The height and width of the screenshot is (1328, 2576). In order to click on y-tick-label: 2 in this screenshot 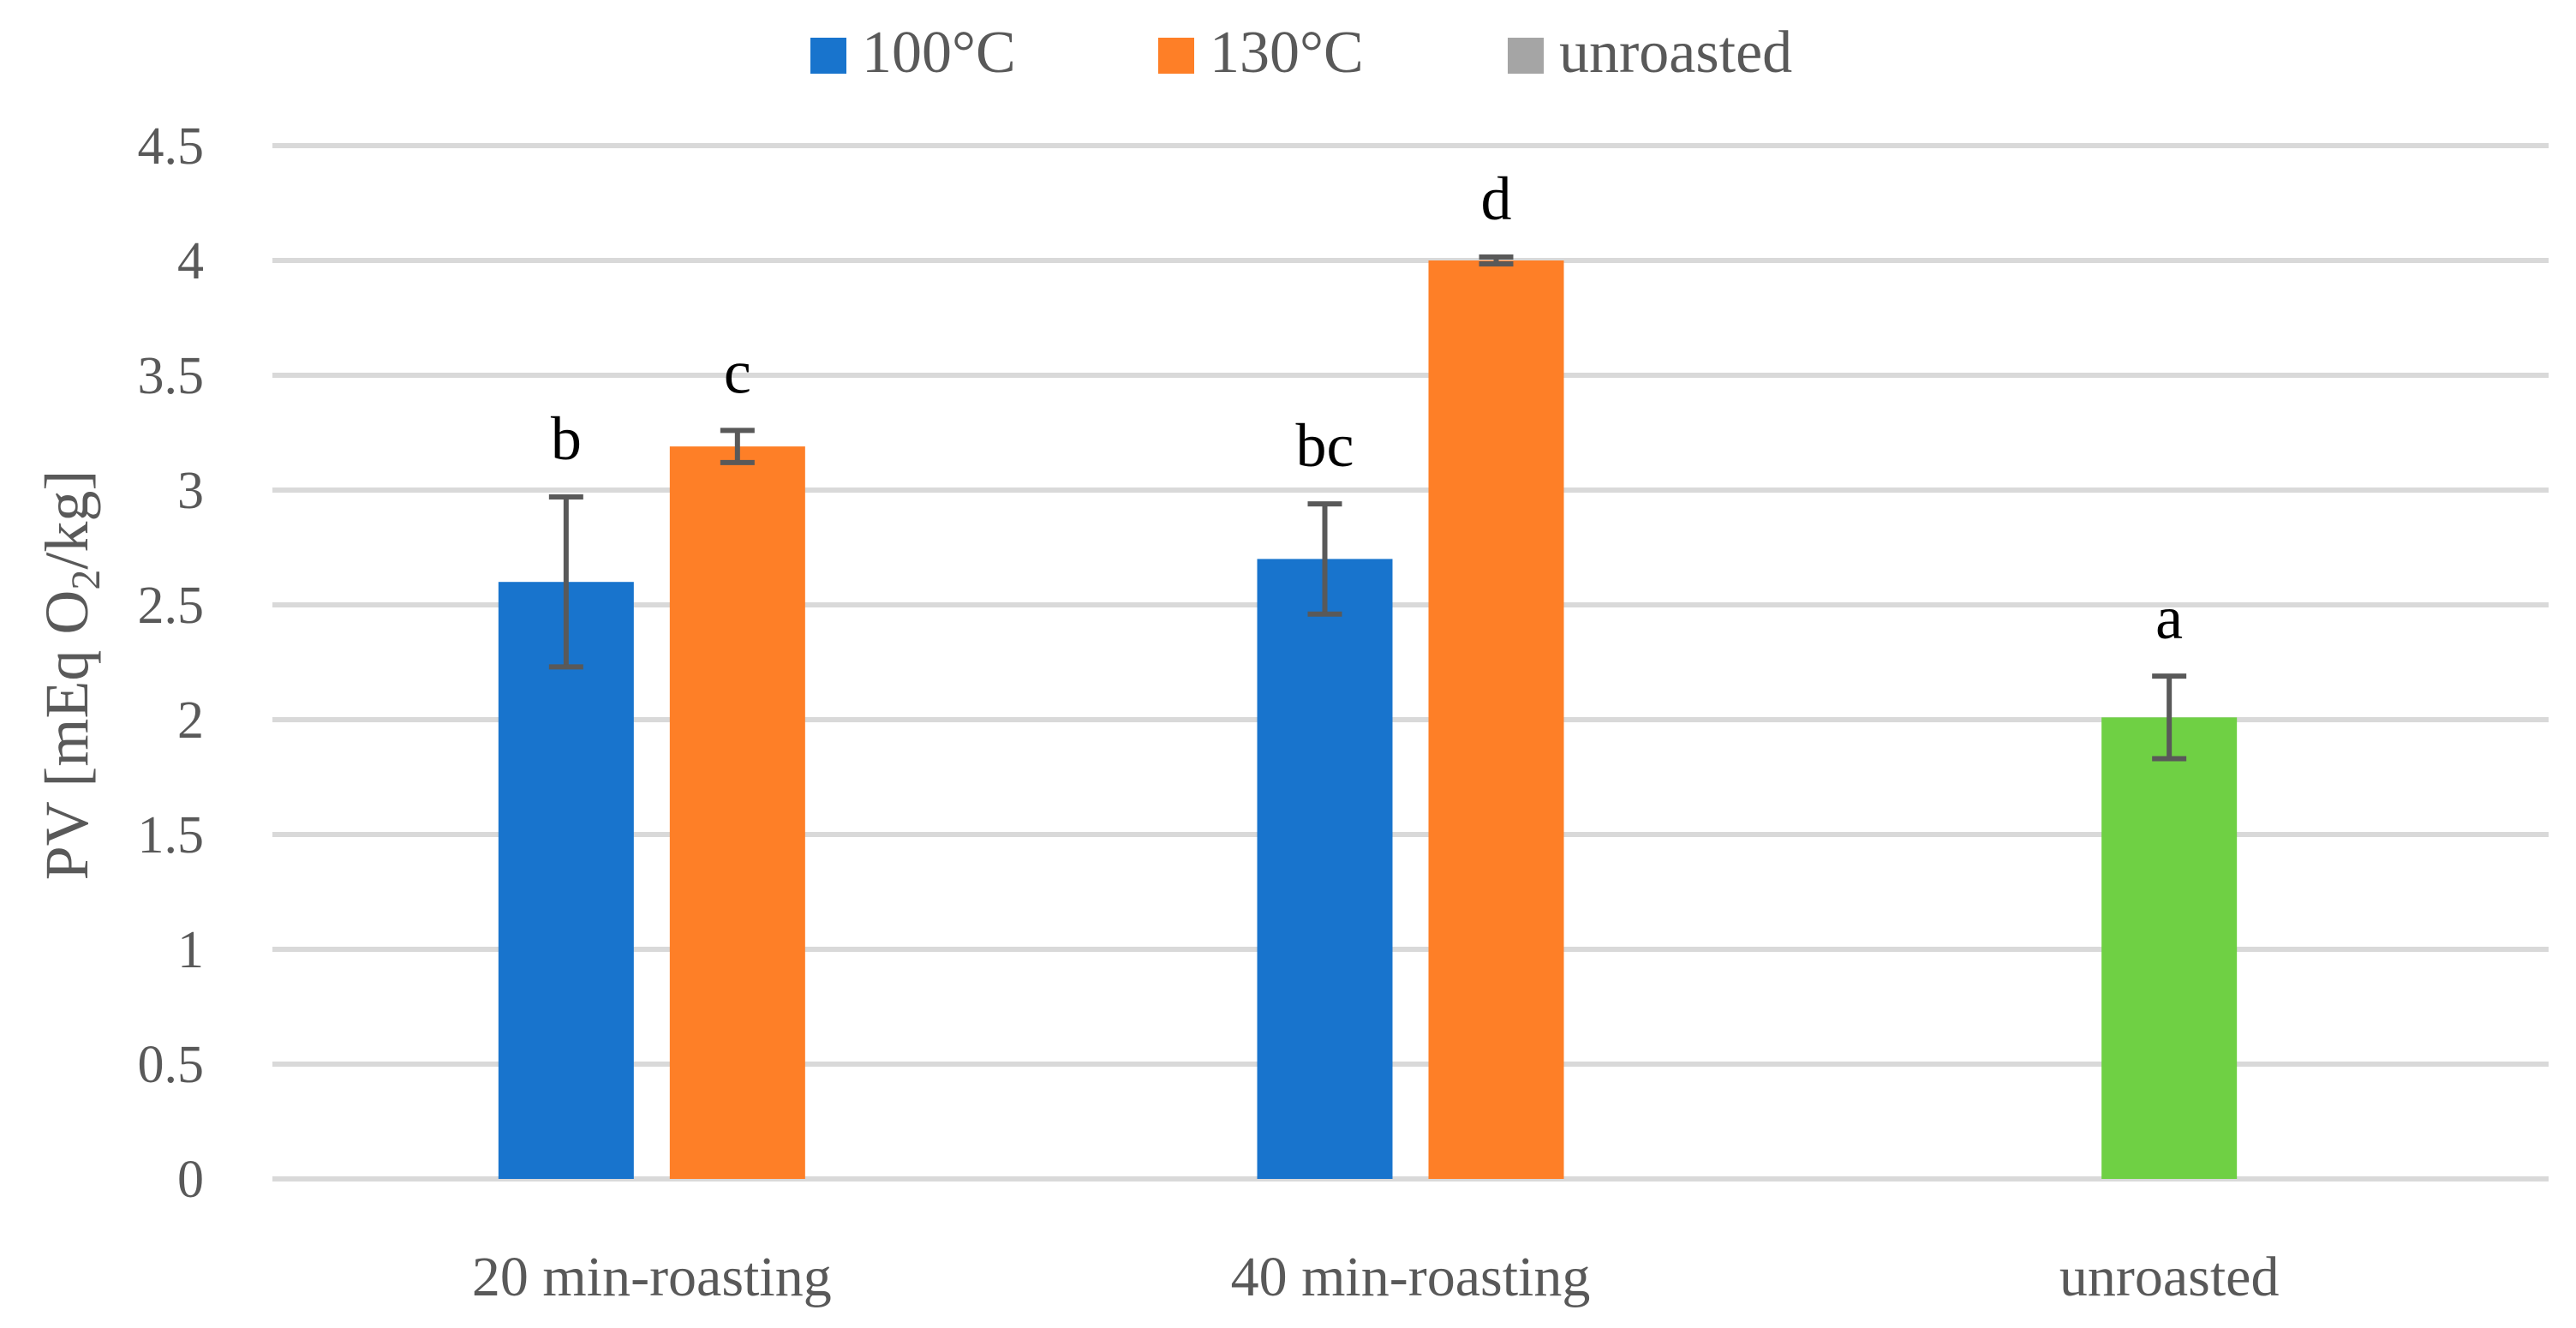, I will do `click(191, 721)`.